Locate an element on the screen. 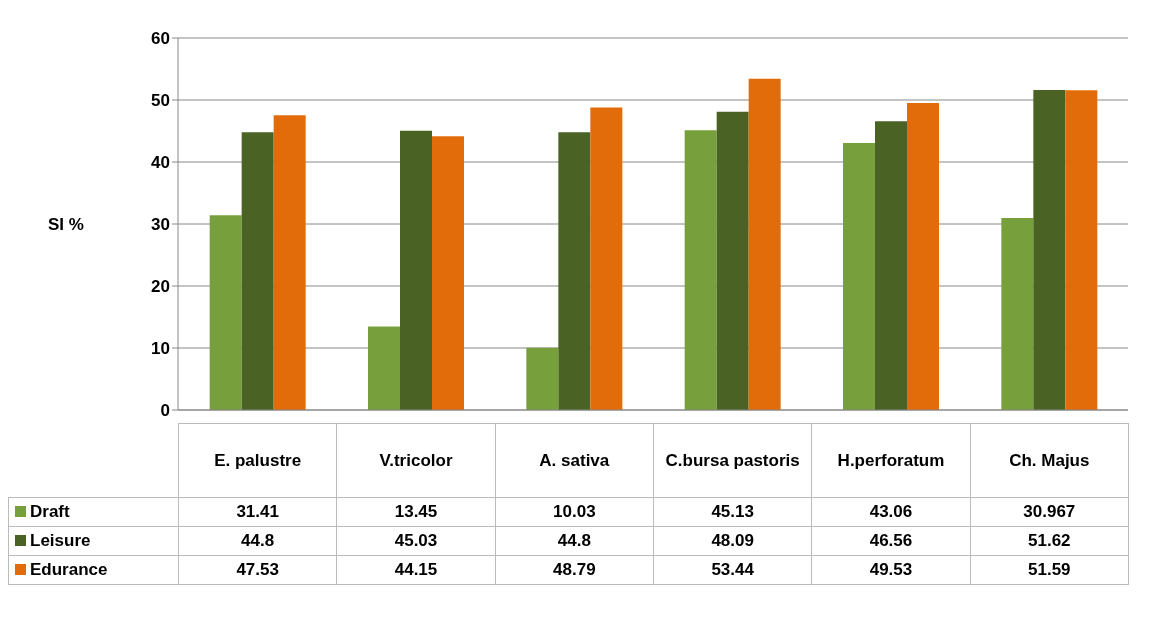 The width and height of the screenshot is (1157, 623). data-label: 49.53 is located at coordinates (891, 570).